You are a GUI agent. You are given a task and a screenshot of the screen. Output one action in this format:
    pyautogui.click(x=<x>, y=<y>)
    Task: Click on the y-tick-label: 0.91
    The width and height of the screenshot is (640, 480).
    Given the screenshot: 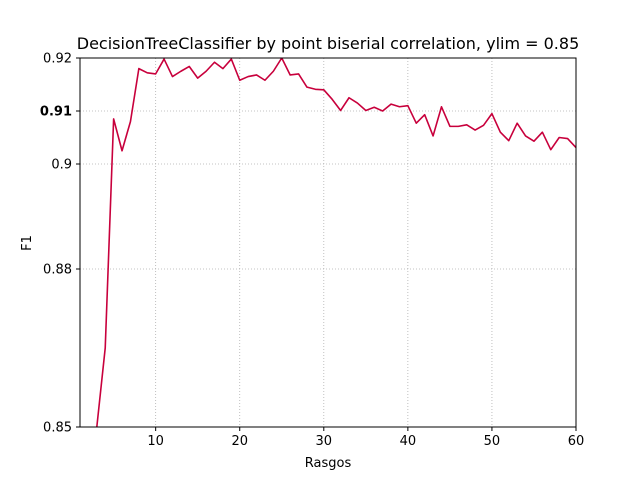 What is the action you would take?
    pyautogui.click(x=56, y=112)
    